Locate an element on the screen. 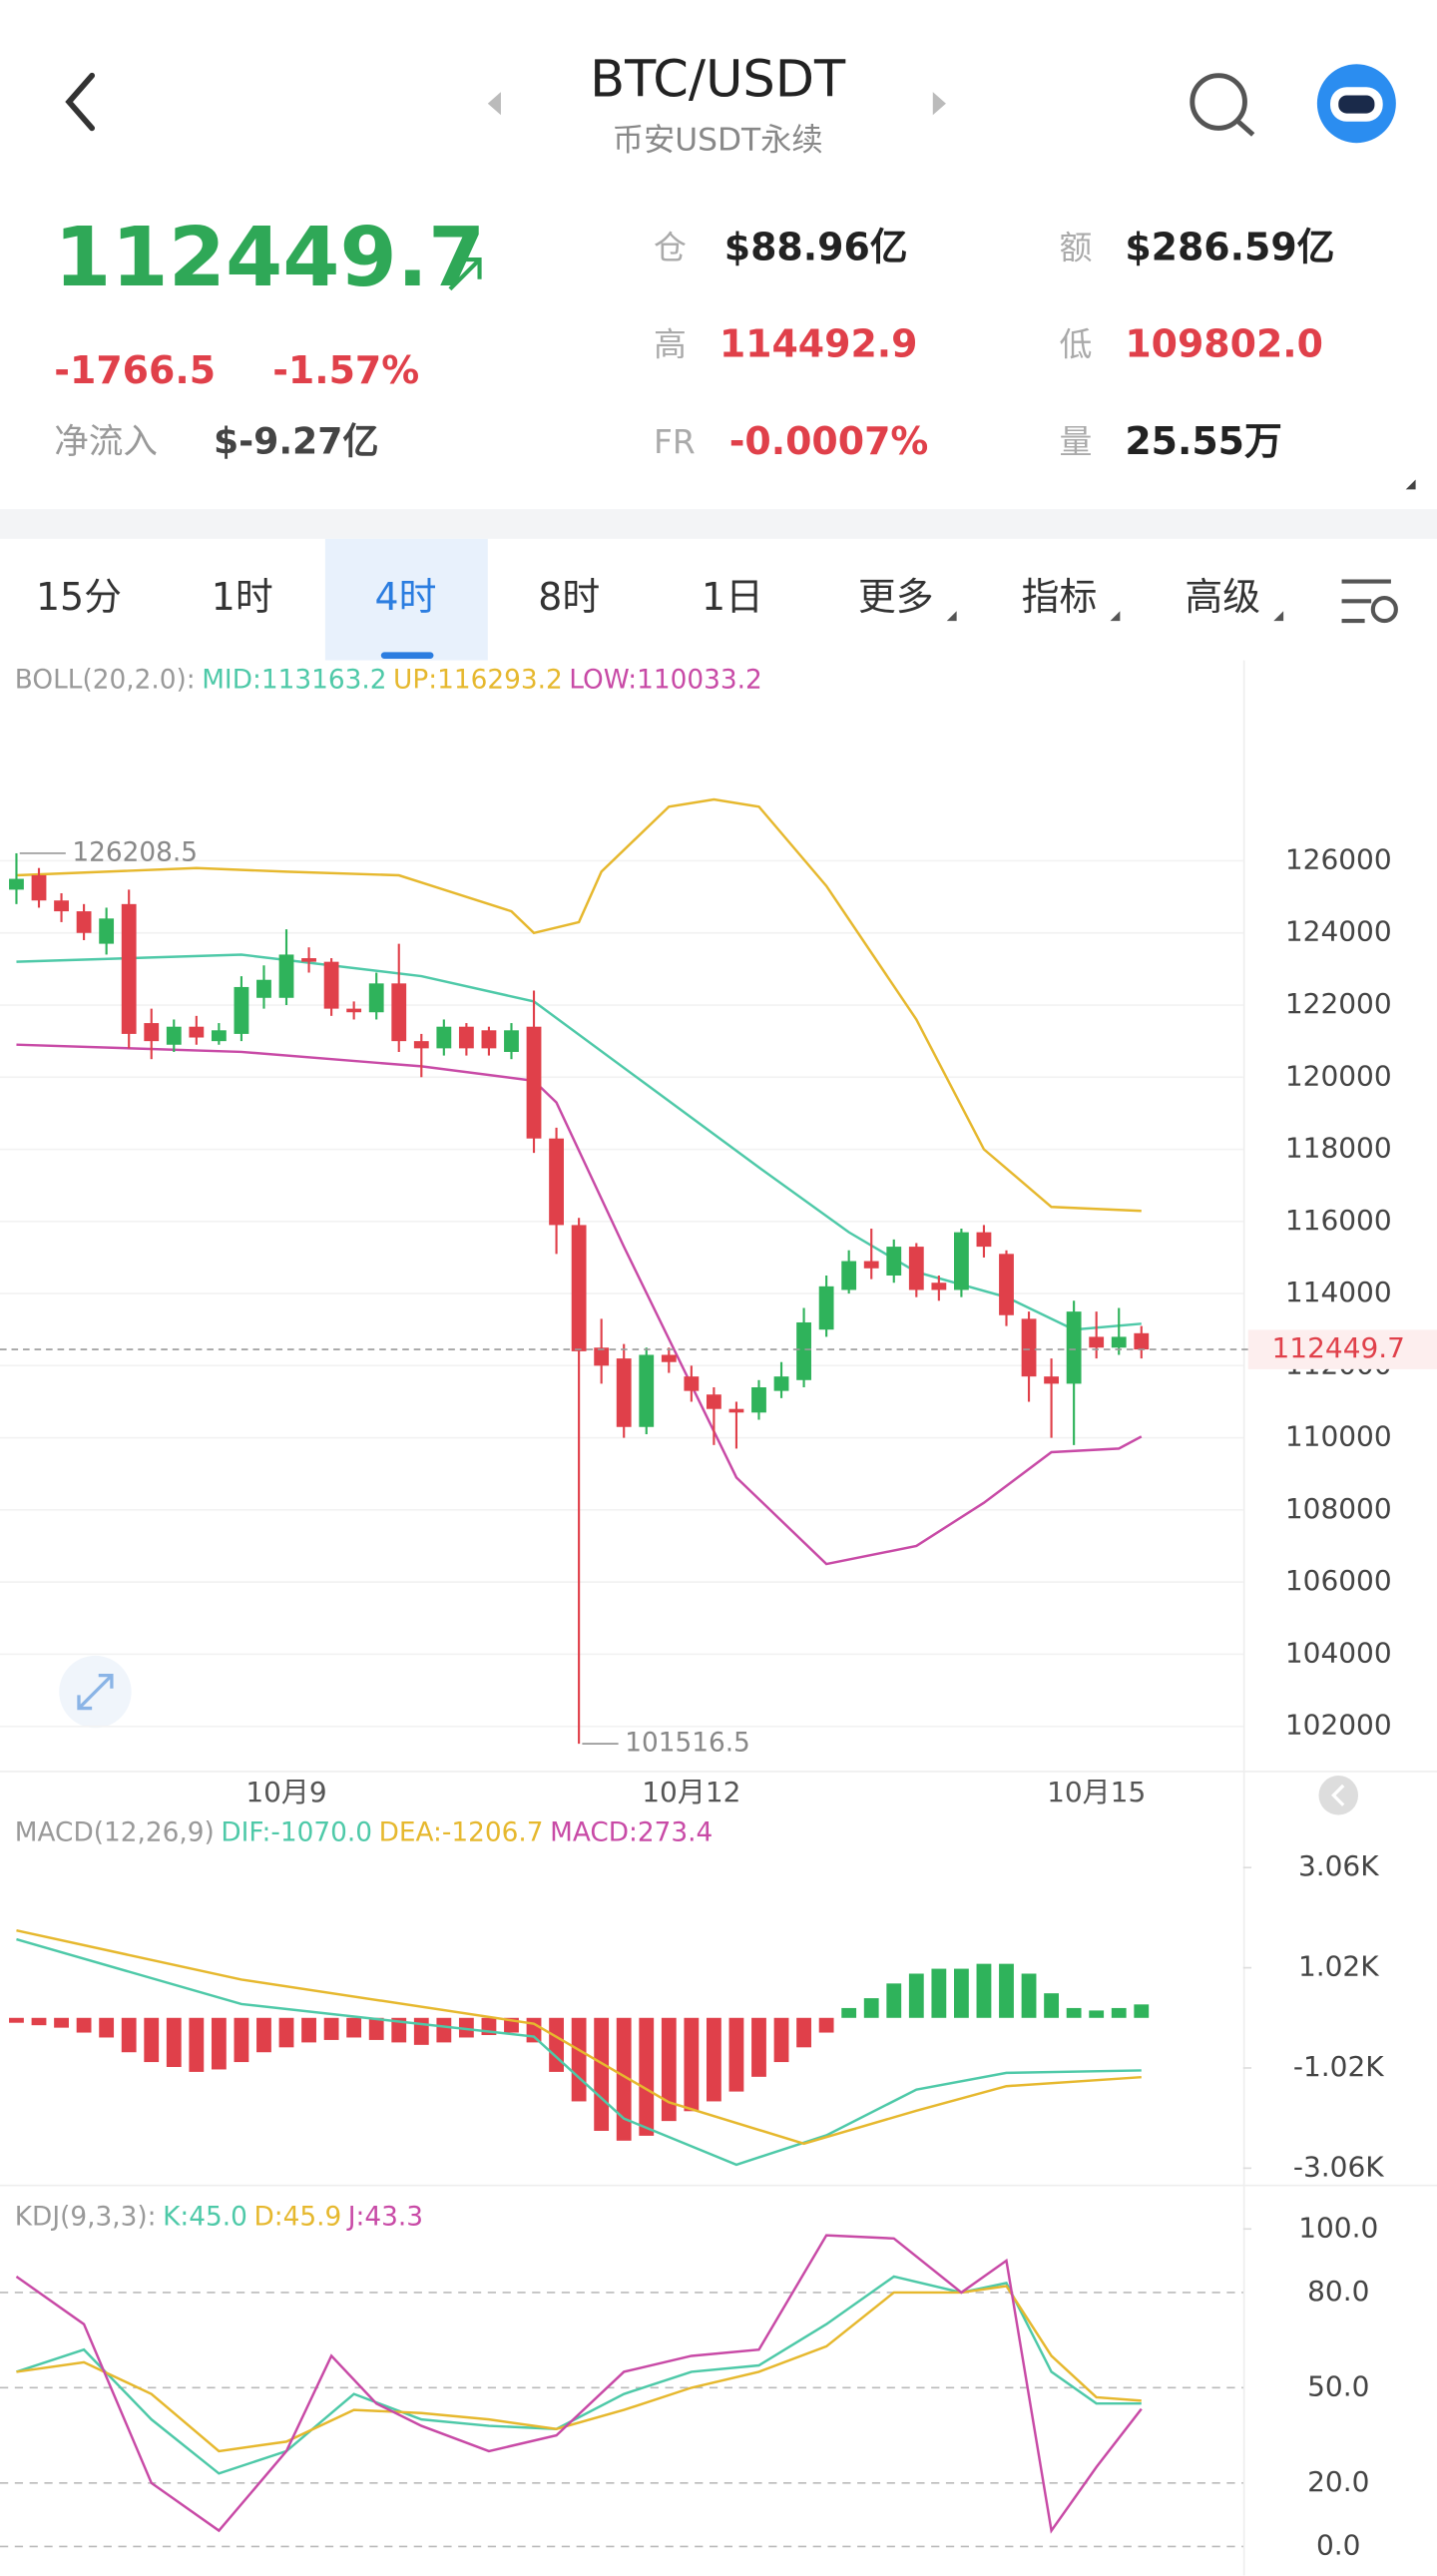 The image size is (1437, 2576). reset-button is located at coordinates (1338, 1796).